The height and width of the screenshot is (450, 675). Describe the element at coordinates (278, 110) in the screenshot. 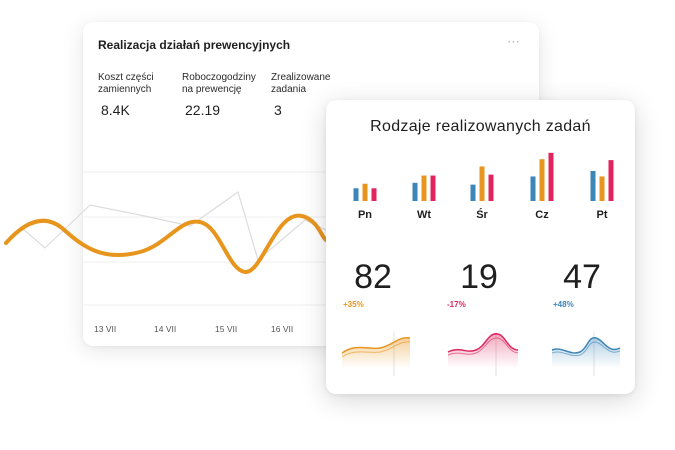

I see `metric-value: 3` at that location.